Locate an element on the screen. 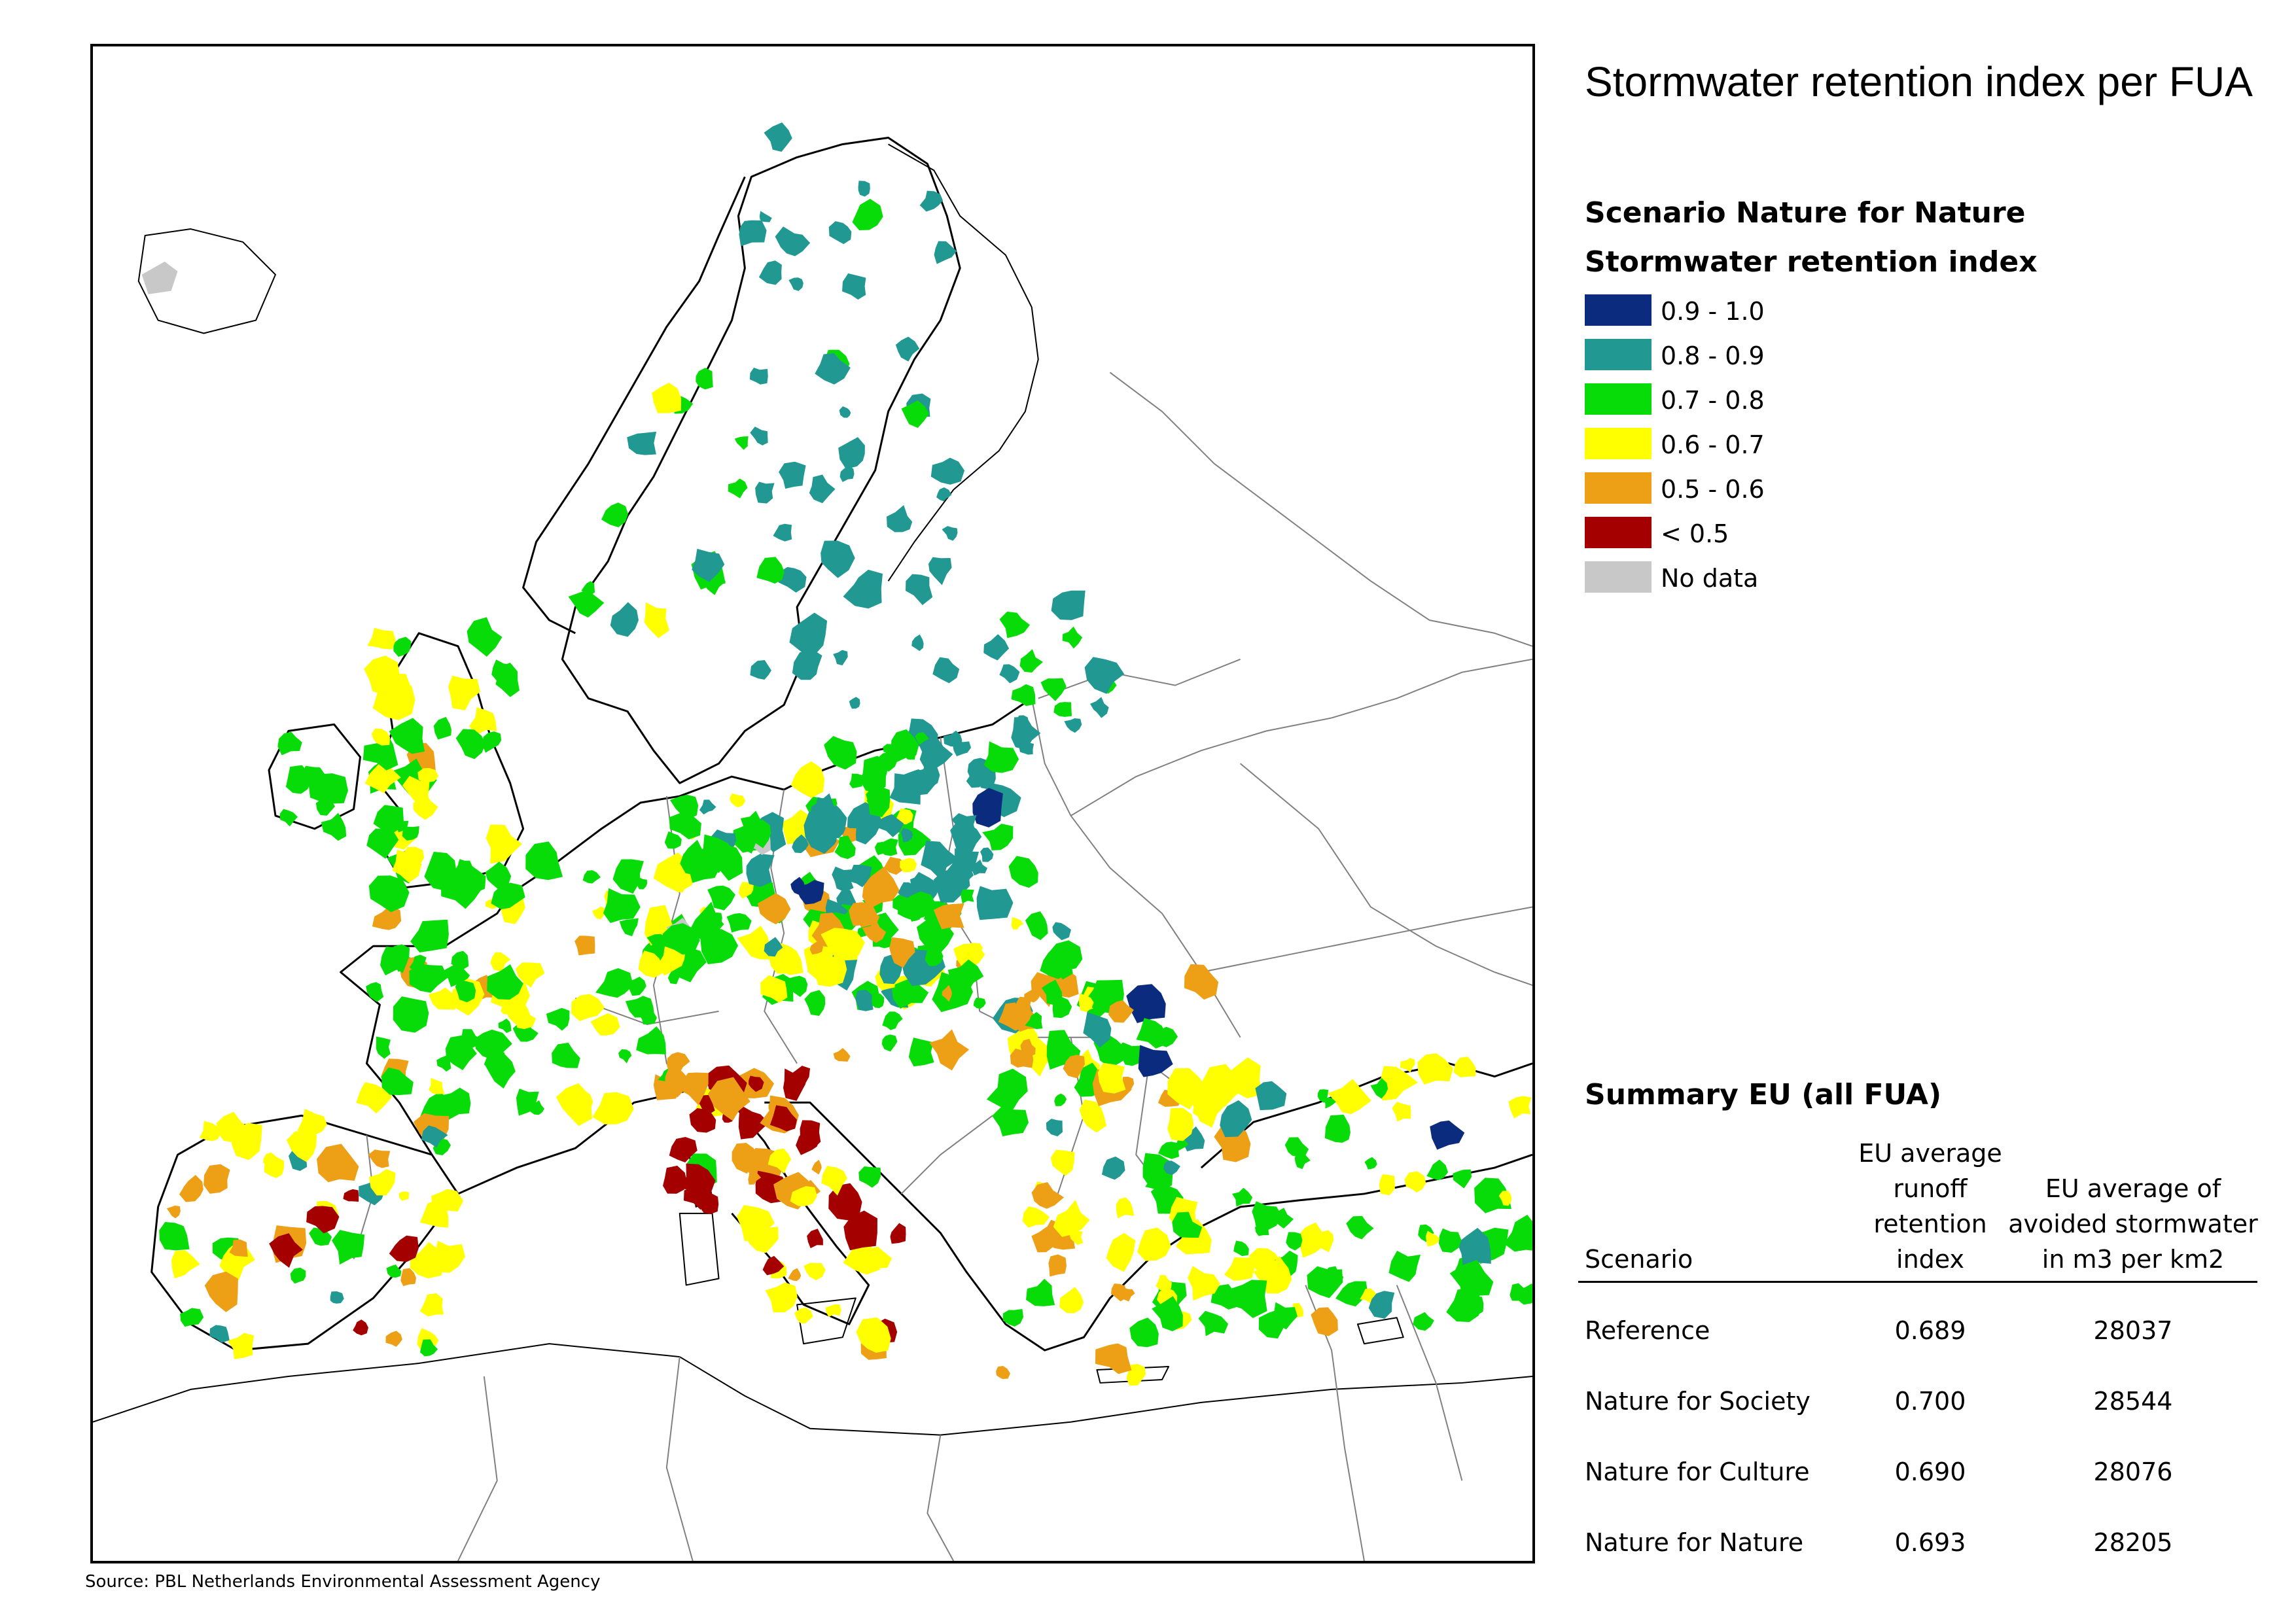 The height and width of the screenshot is (1623, 2296). column-header-scenario: Scenario is located at coordinates (1639, 1260).